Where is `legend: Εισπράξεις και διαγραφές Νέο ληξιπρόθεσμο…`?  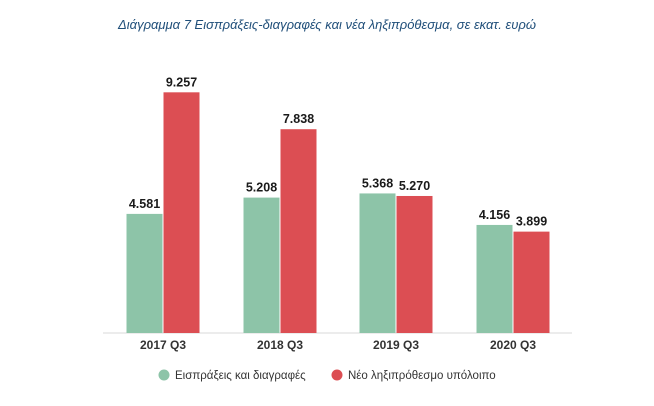 legend: Εισπράξεις και διαγραφές Νέο ληξιπρόθεσμο… is located at coordinates (327, 375).